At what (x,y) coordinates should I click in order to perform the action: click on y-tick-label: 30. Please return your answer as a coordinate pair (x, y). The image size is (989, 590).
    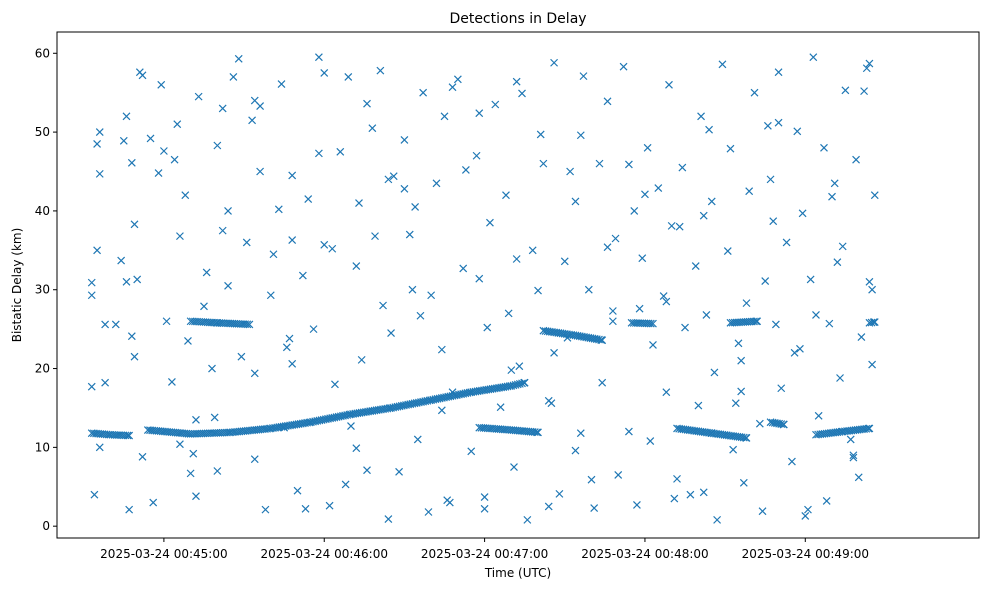
    Looking at the image, I should click on (42, 290).